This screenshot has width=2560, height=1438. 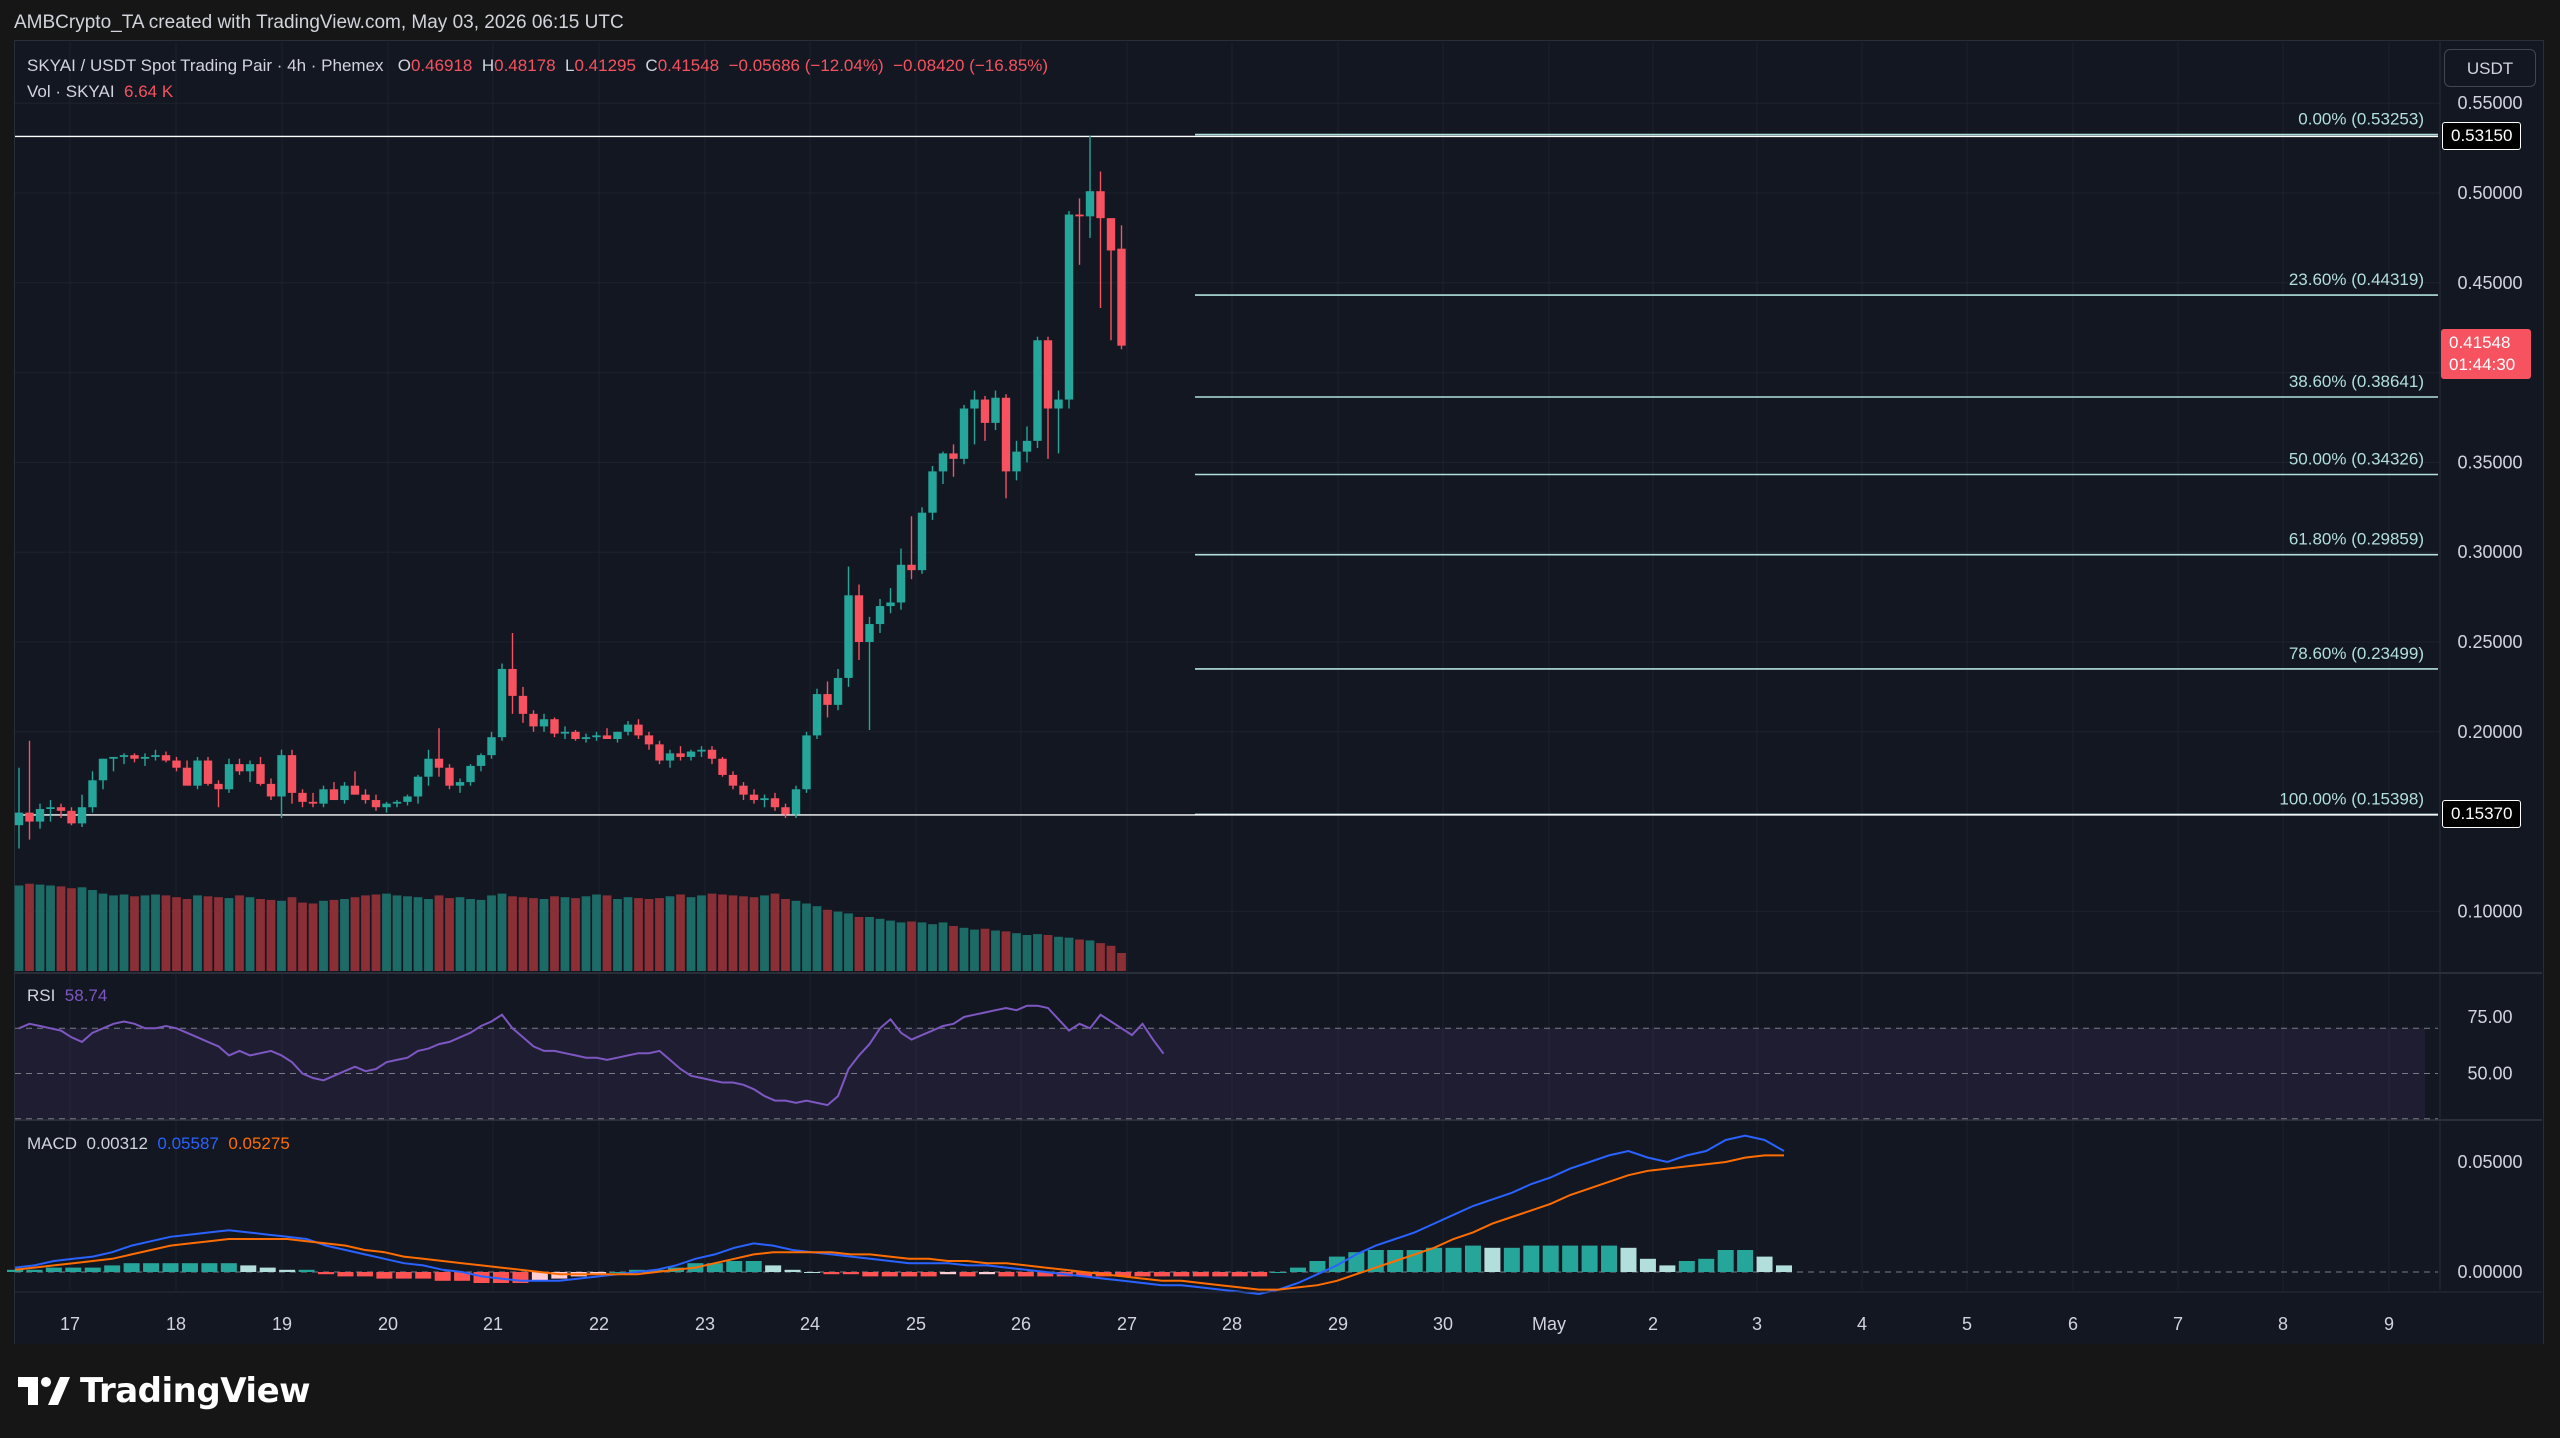 What do you see at coordinates (2489, 1272) in the screenshot?
I see `macd-tick-label: 0.00000` at bounding box center [2489, 1272].